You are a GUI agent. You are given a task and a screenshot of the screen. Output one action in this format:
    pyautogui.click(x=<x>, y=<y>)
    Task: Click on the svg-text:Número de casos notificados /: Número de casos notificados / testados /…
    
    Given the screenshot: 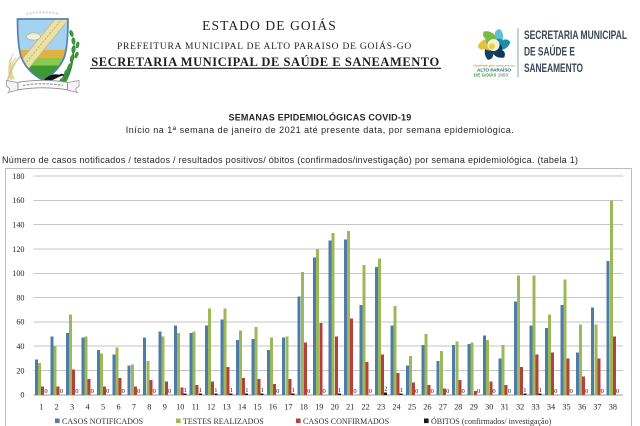 What is the action you would take?
    pyautogui.click(x=290, y=160)
    